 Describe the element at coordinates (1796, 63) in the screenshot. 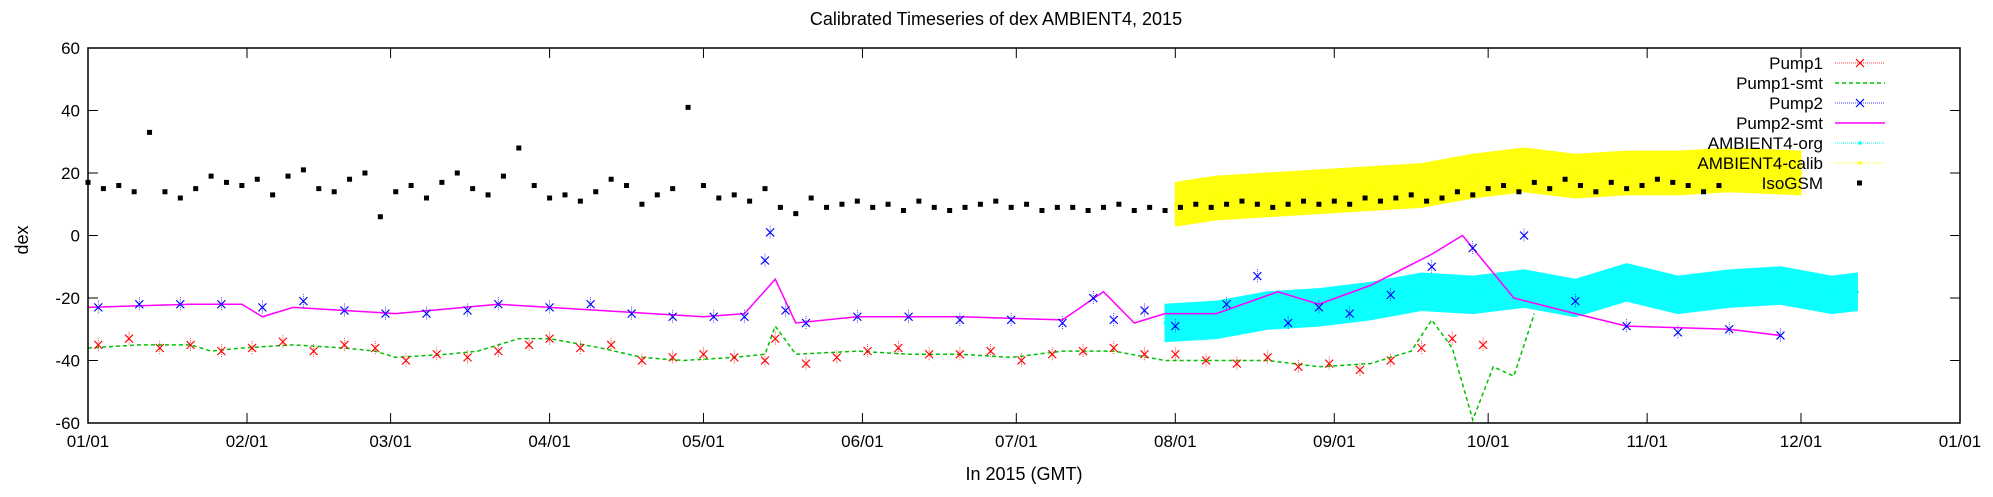

I see `legend-label: Pump1` at that location.